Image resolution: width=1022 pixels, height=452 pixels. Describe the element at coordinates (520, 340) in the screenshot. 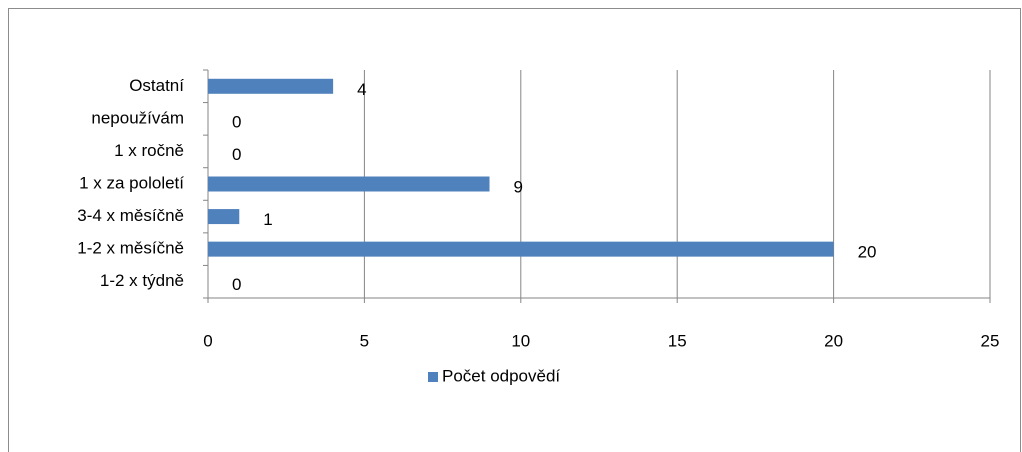

I see `x-tick-label: 10` at that location.